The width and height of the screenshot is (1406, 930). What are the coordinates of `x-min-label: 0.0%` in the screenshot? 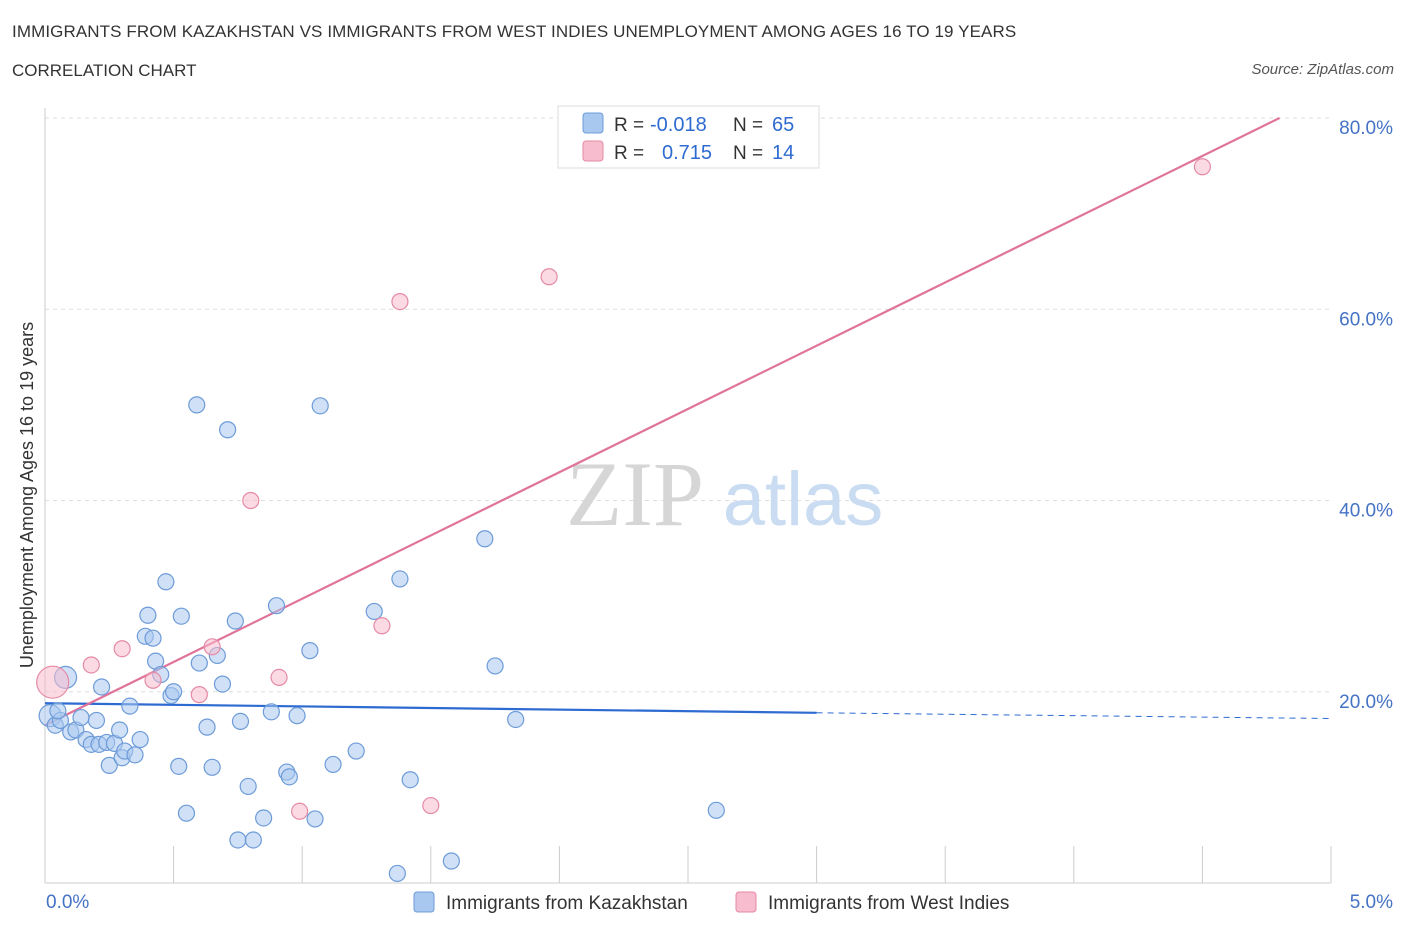 It's located at (67, 902).